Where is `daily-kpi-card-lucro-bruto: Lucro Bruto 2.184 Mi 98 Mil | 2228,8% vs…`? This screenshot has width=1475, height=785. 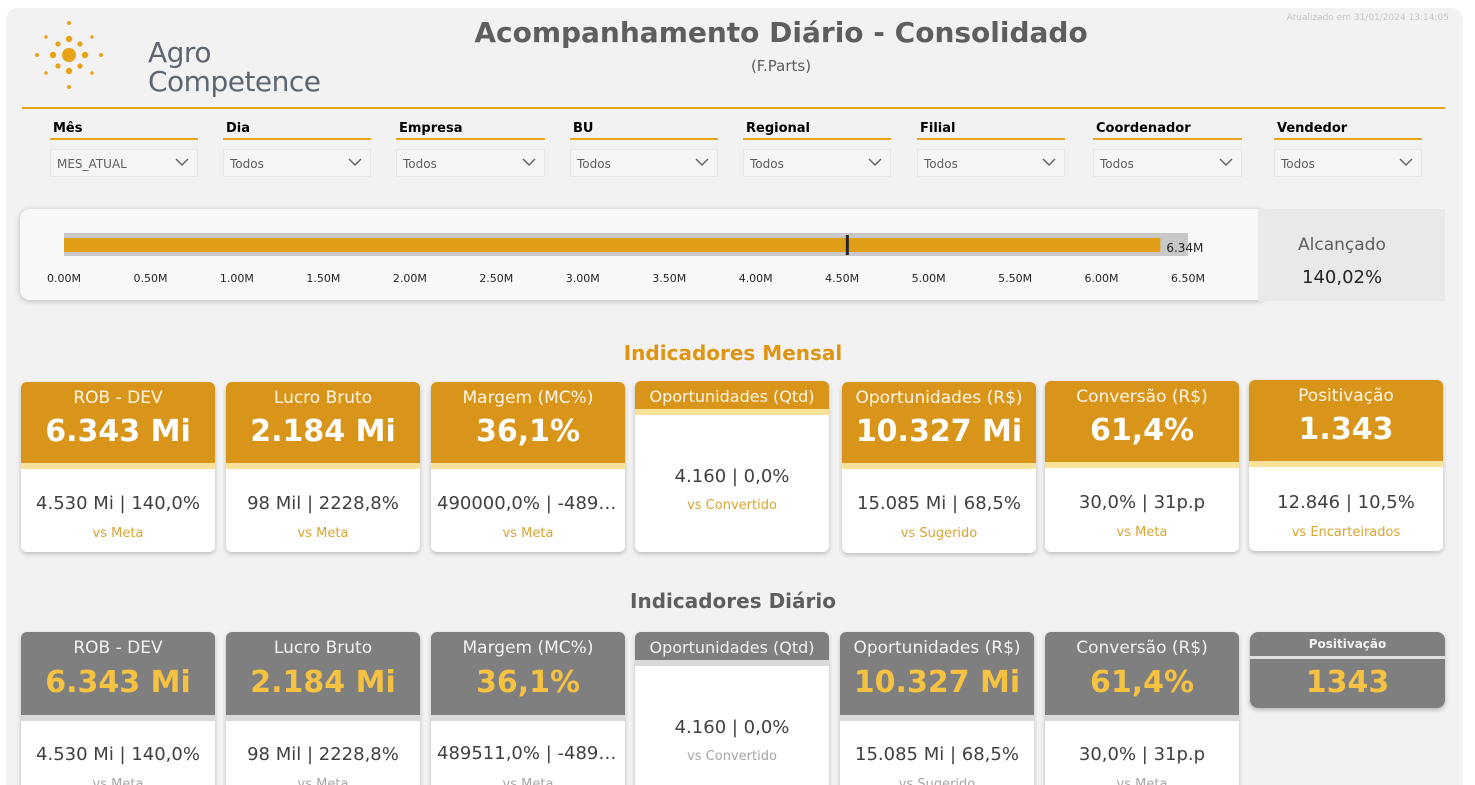
daily-kpi-card-lucro-bruto: Lucro Bruto 2.184 Mi 98 Mil | 2228,8% vs… is located at coordinates (323, 708).